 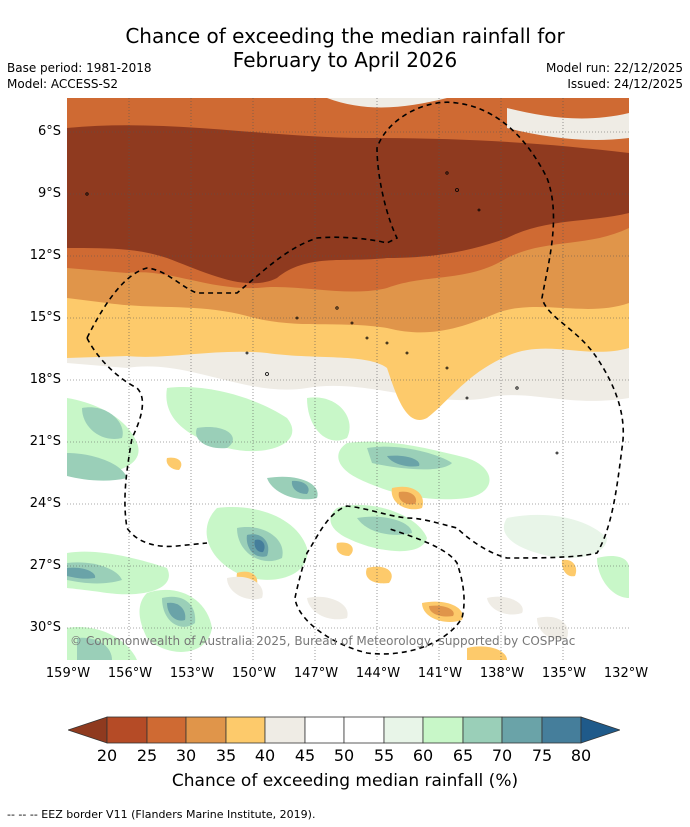 I want to click on lat-label-9s: 9°S, so click(x=49, y=193).